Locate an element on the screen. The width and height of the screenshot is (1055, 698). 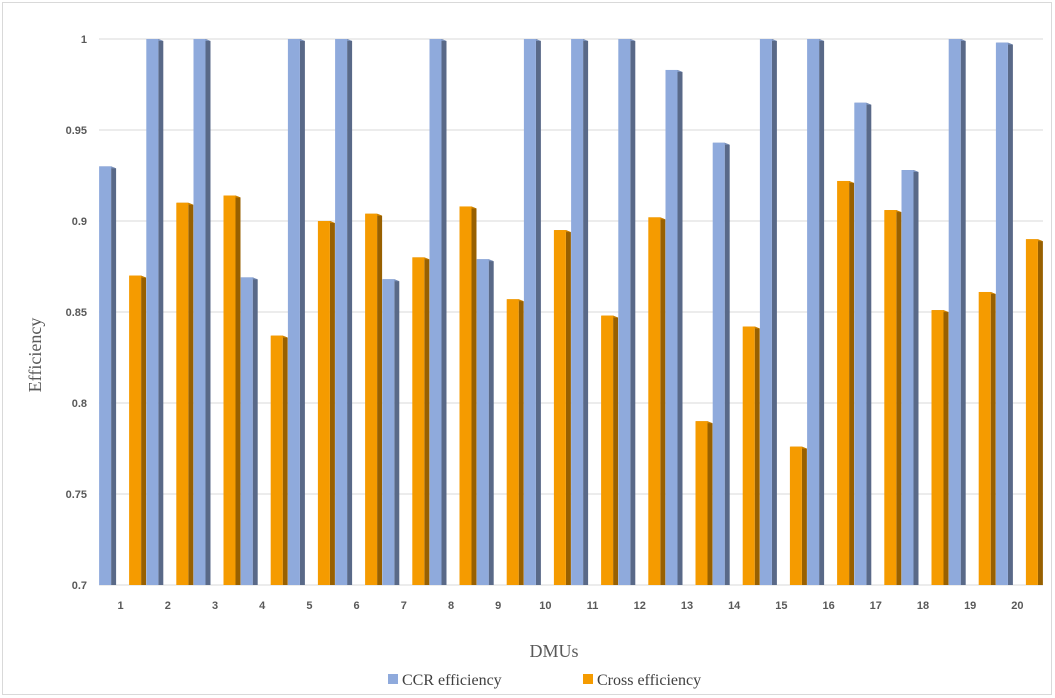
x-tick-label: 11 is located at coordinates (593, 606).